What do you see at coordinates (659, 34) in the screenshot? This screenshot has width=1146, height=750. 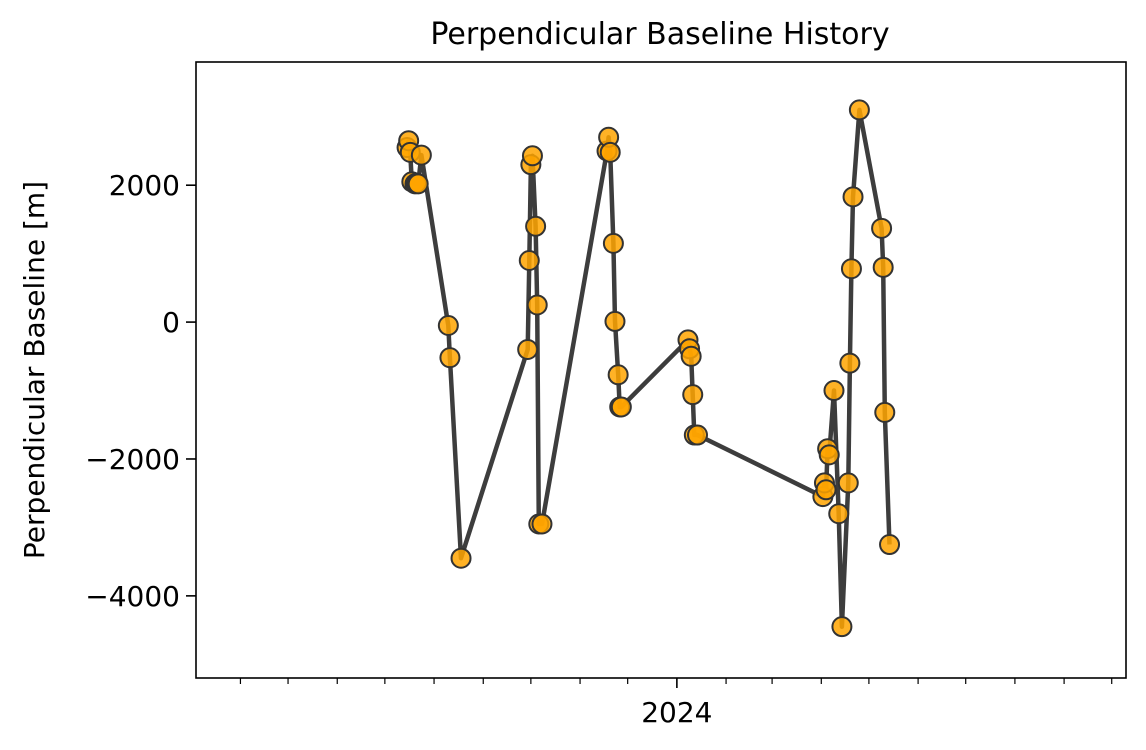 I see `chart-title: Perpendicular Baseline History` at bounding box center [659, 34].